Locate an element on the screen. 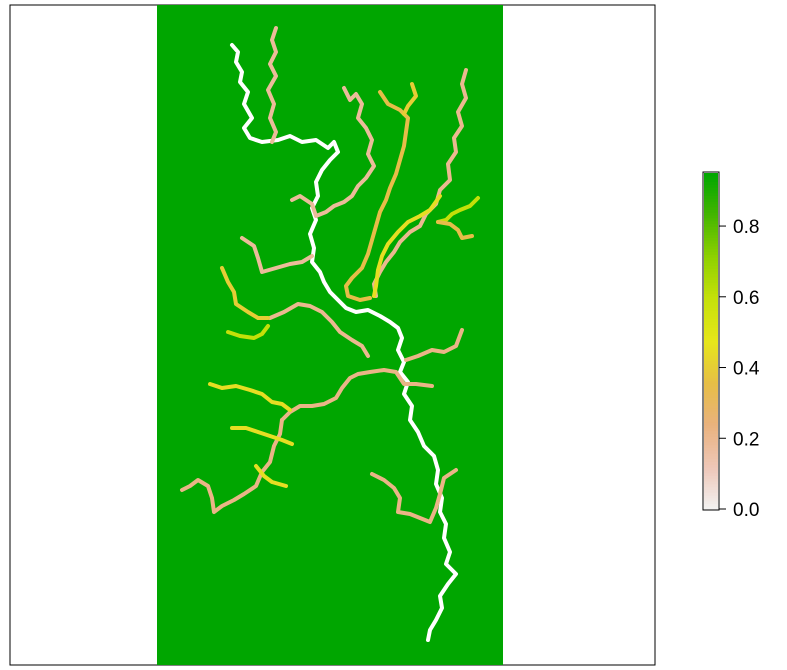  legend-colorbar is located at coordinates (711, 341).